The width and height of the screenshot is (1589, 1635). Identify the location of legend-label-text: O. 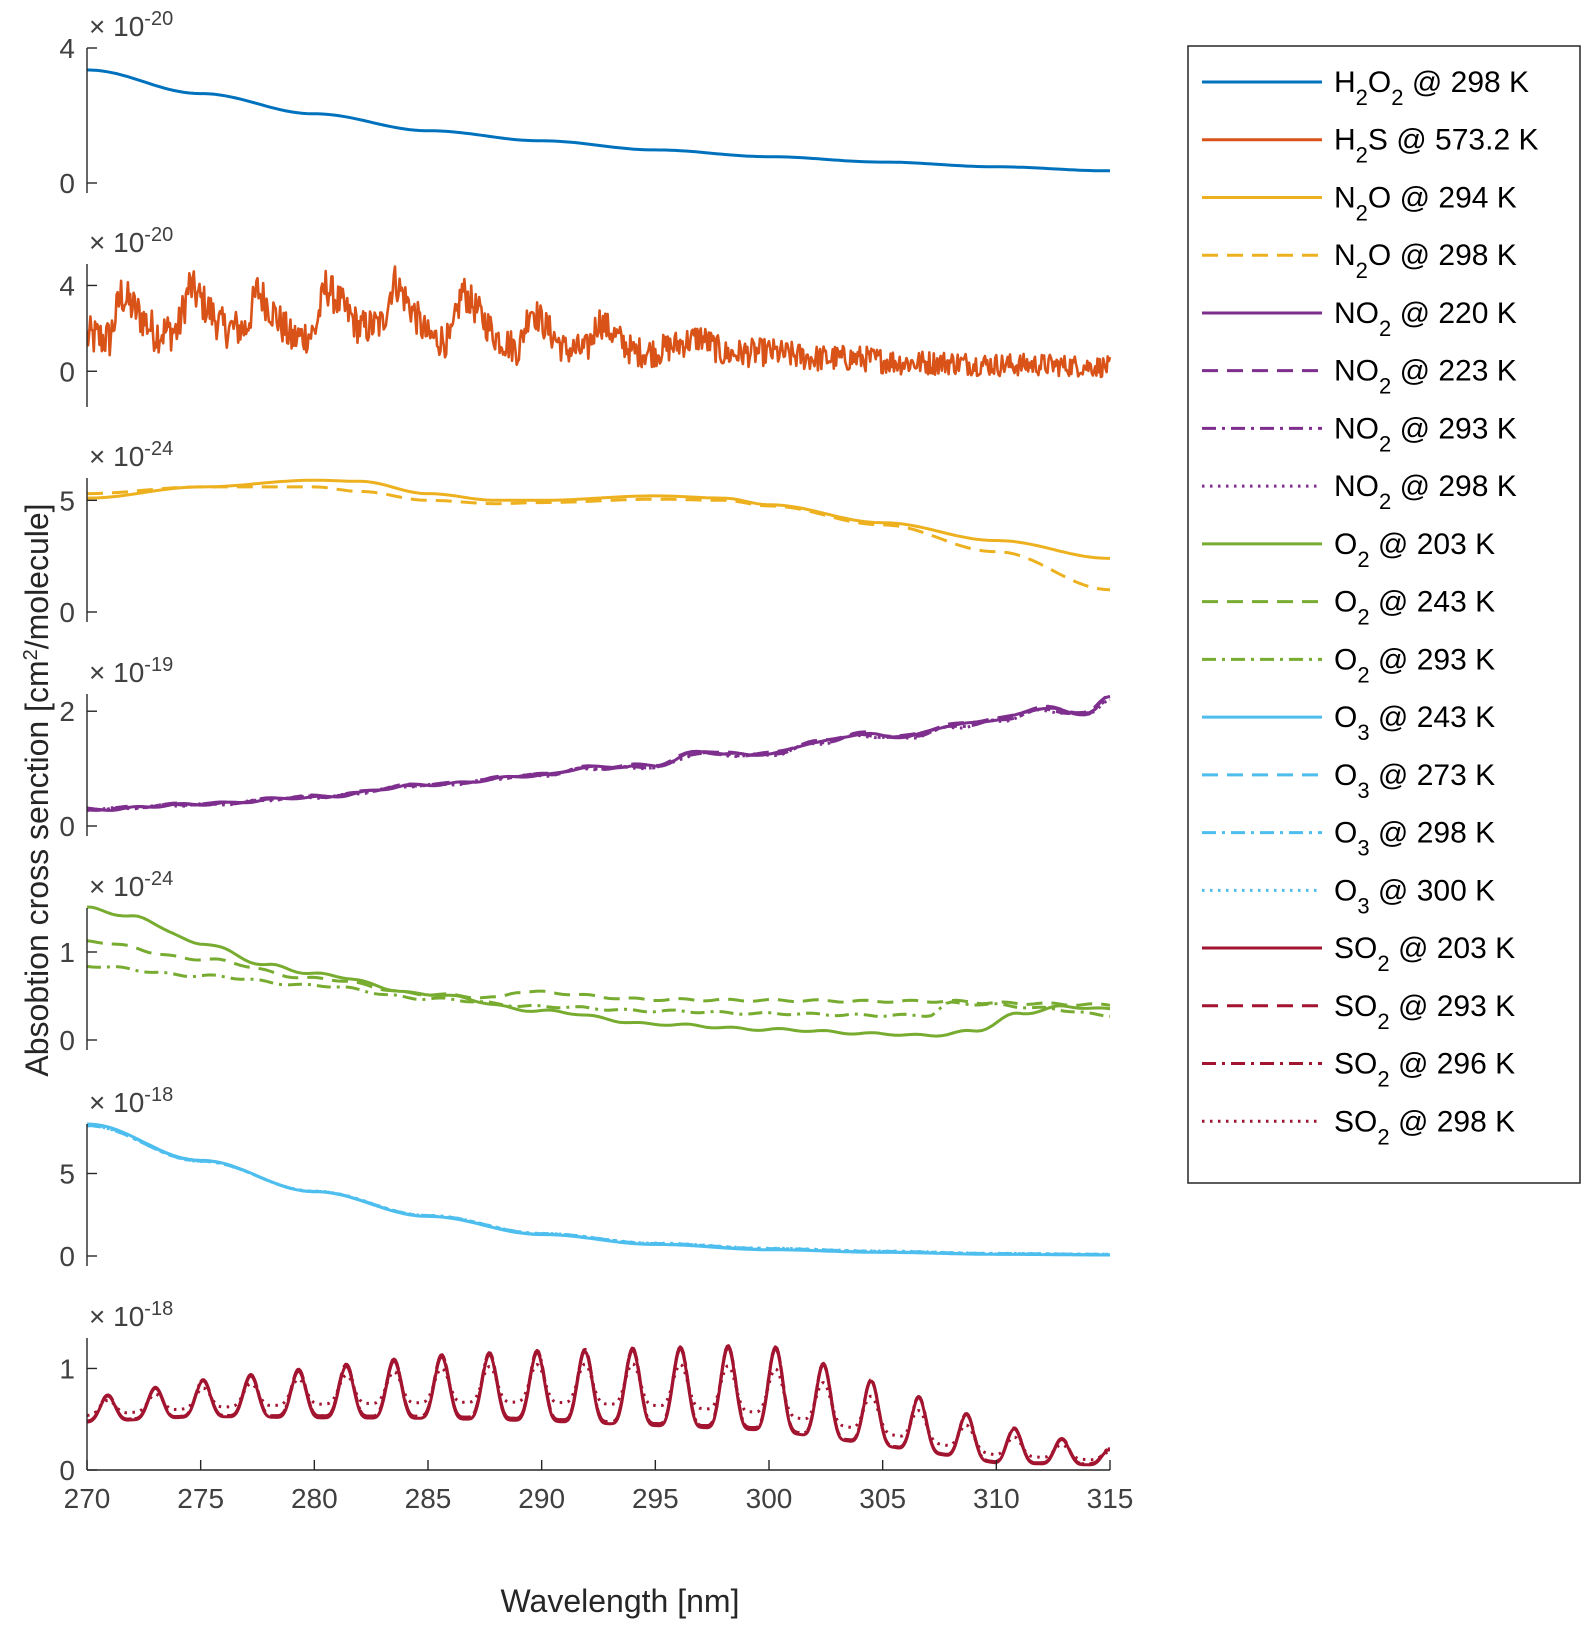
(1345, 890).